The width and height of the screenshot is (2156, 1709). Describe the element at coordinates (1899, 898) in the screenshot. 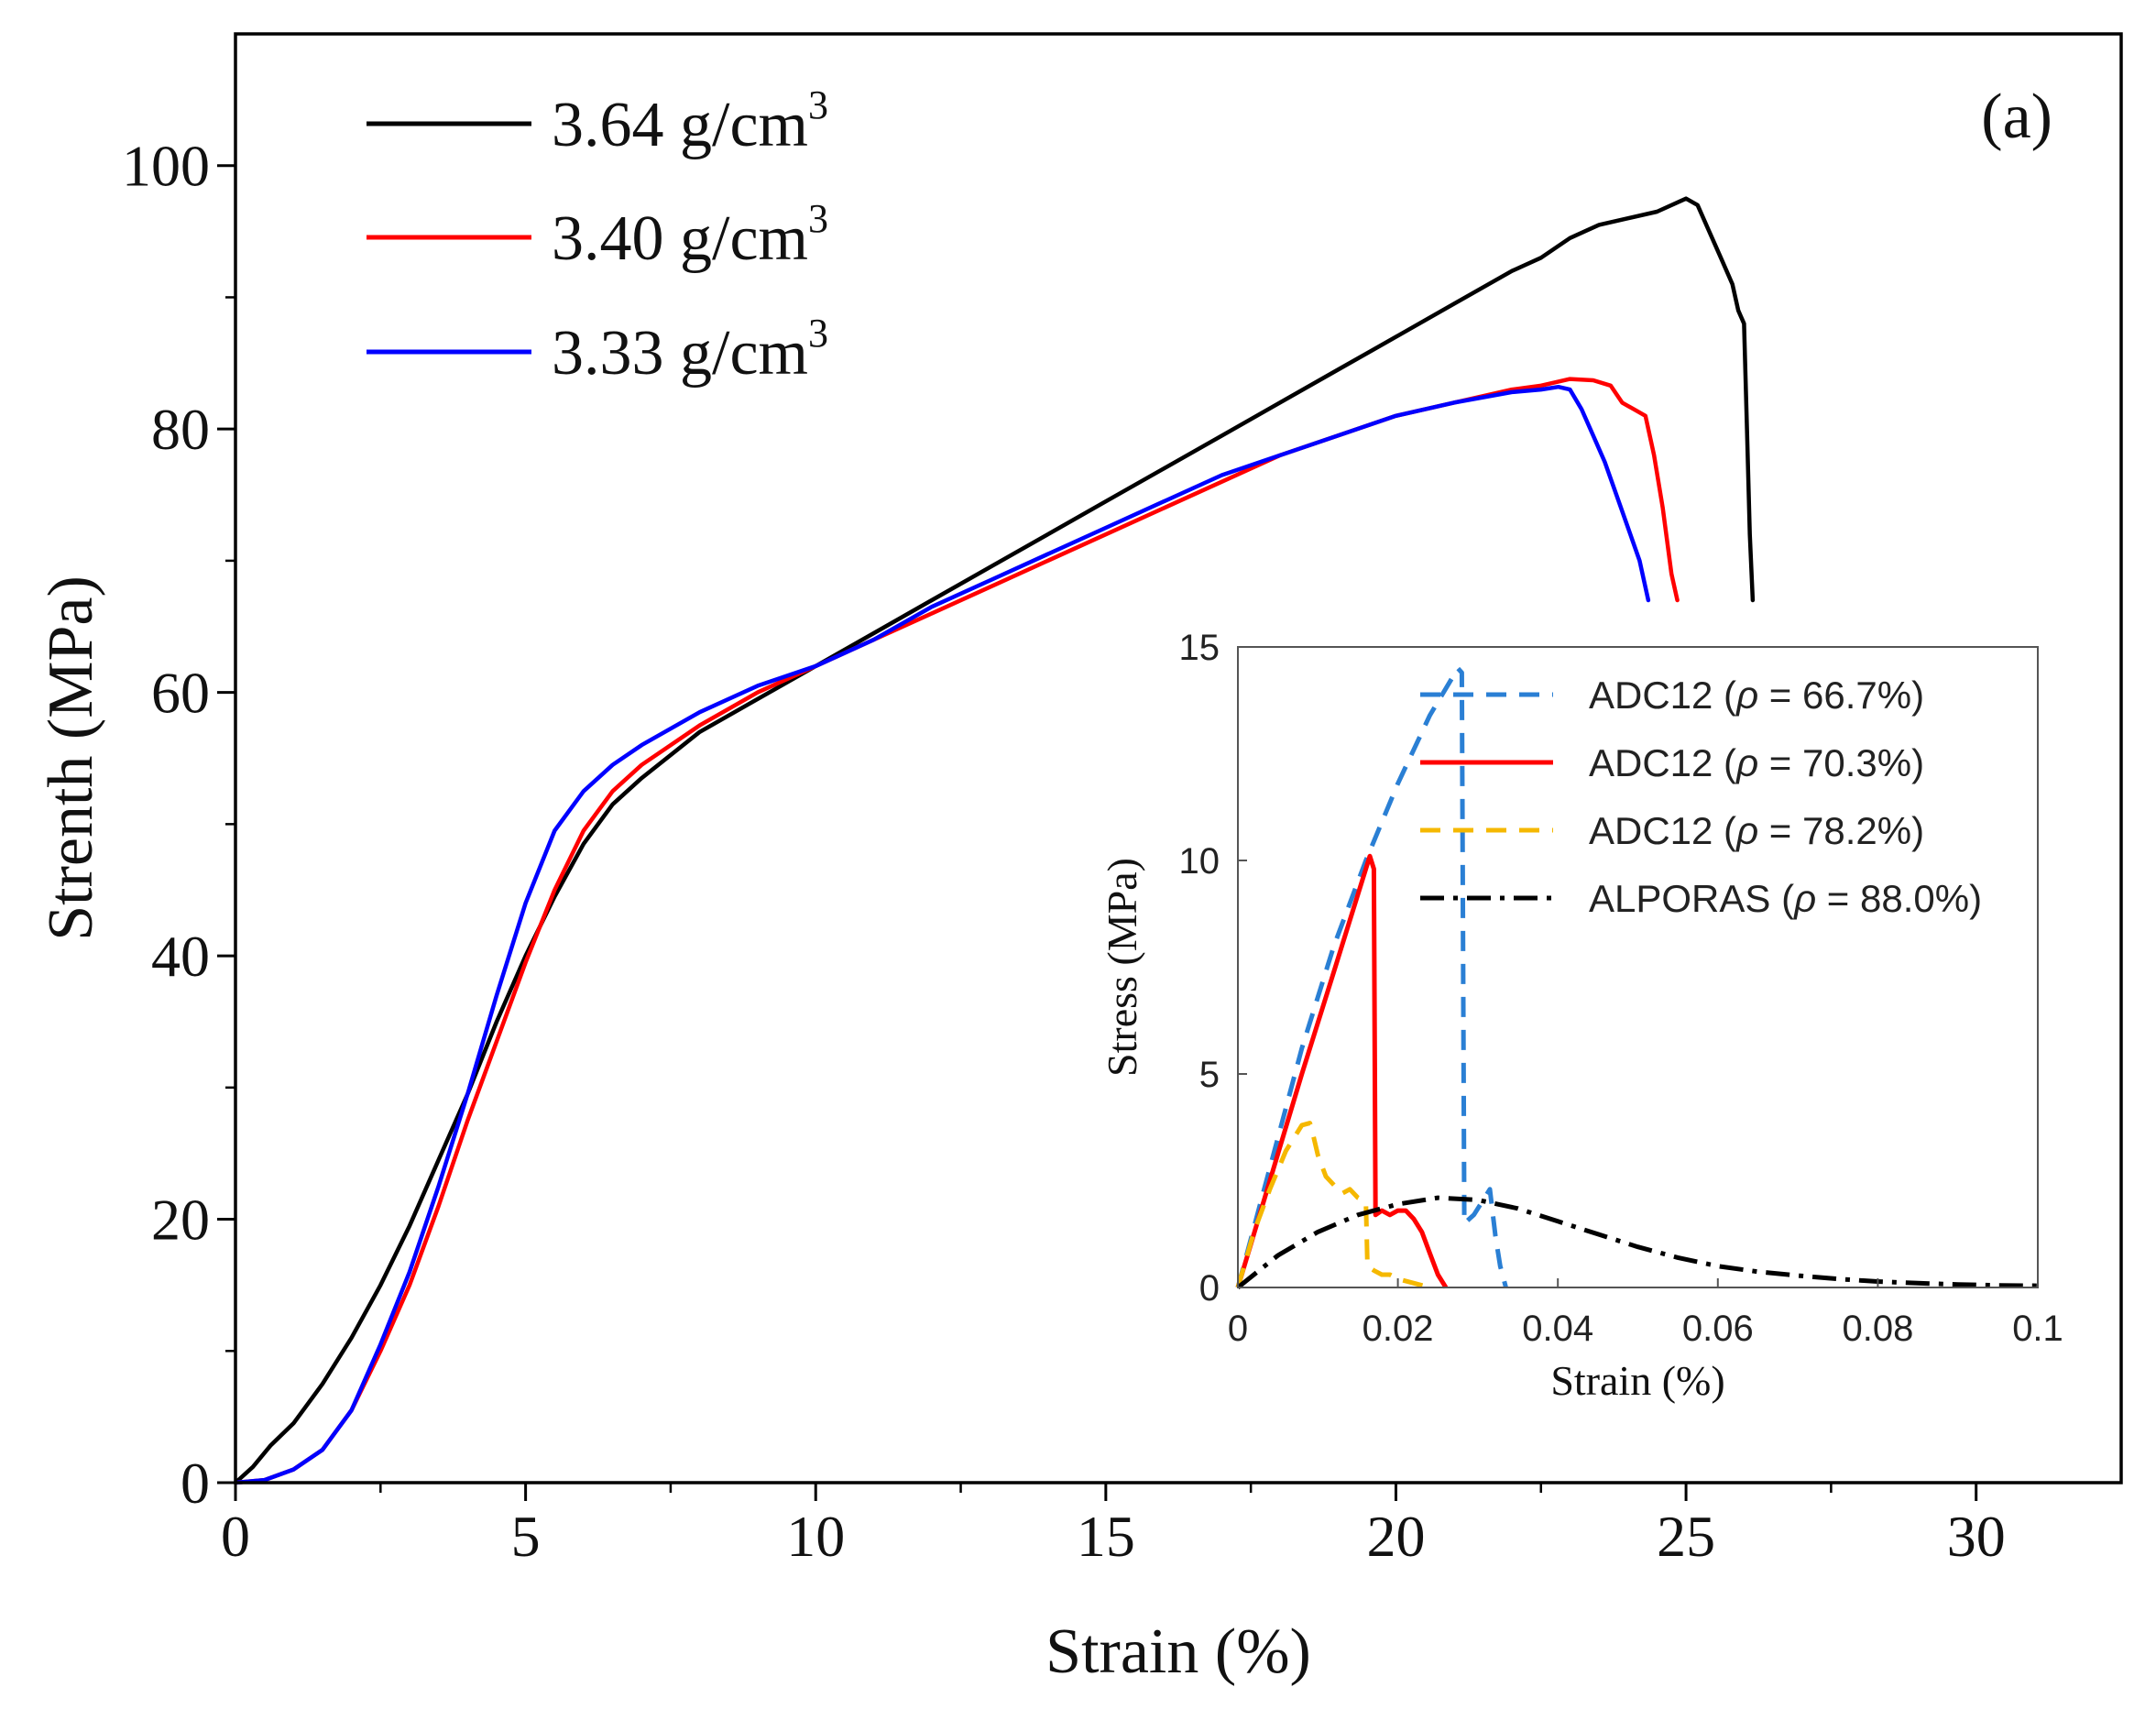

I see `legend-label-suffix: = 88.0%)` at that location.